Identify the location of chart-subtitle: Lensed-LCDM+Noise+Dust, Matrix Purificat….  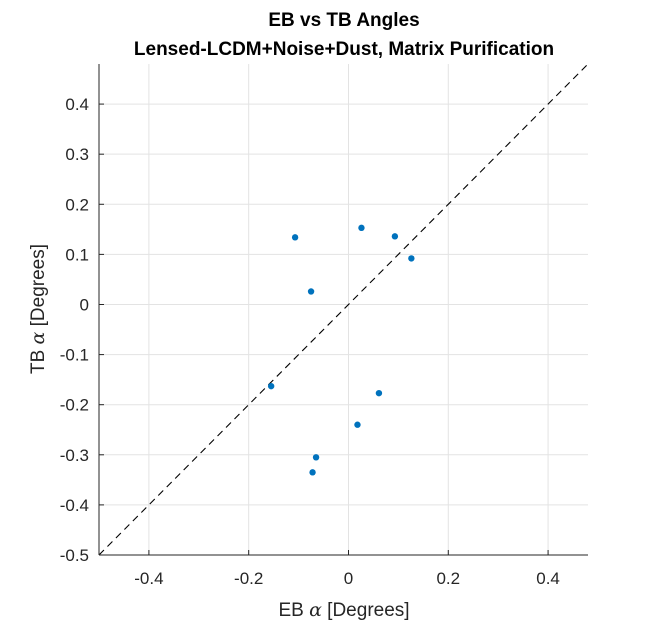
(344, 49).